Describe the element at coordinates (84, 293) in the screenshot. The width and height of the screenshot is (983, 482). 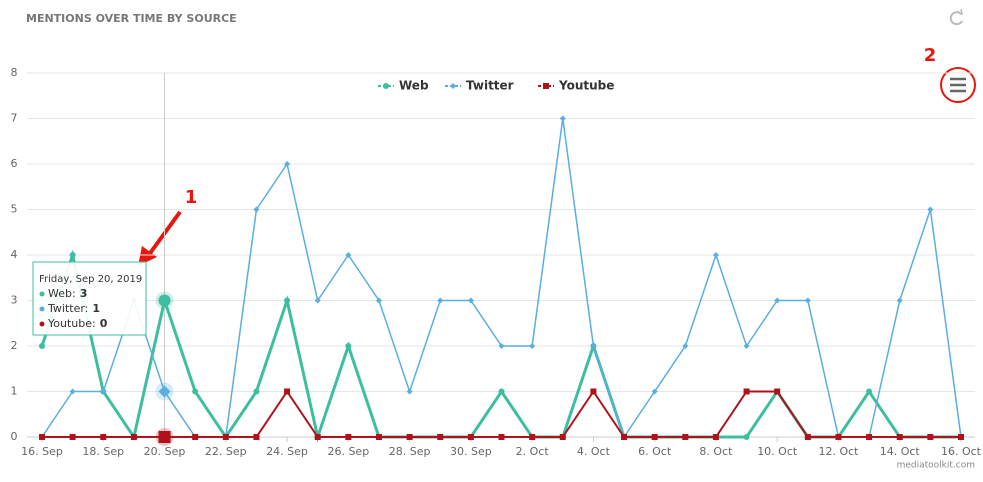
I see `tooltip-value: 3` at that location.